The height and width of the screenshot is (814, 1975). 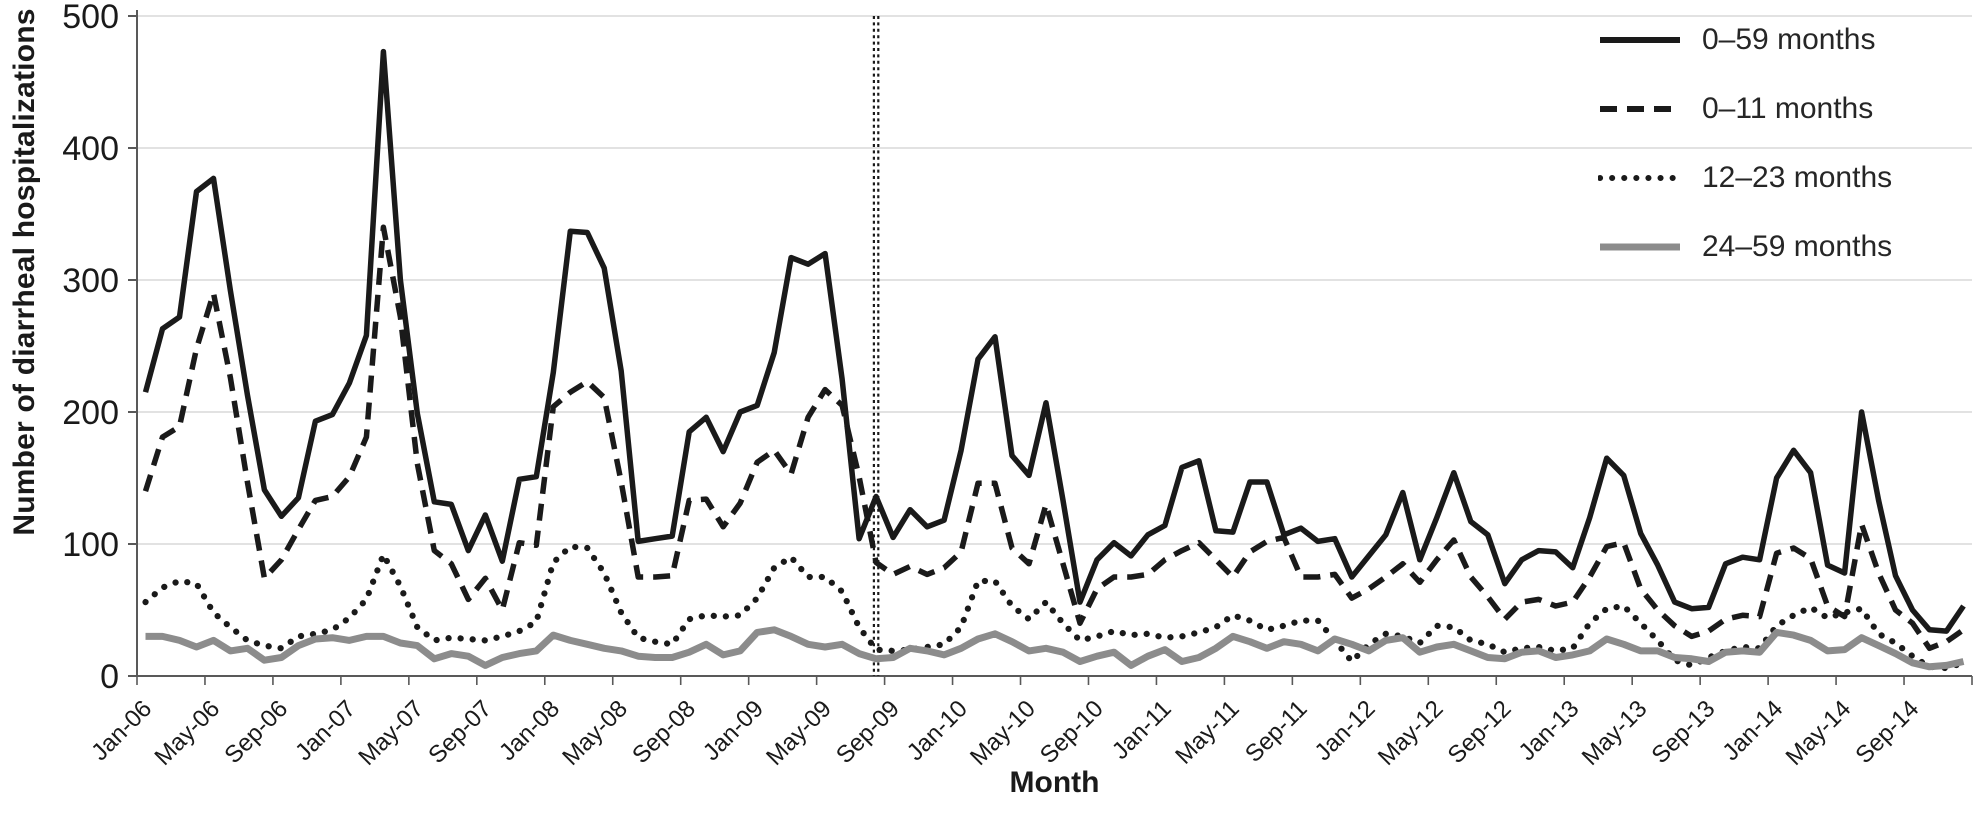 What do you see at coordinates (1548, 730) in the screenshot?
I see `x-tick-label: Jan-13` at bounding box center [1548, 730].